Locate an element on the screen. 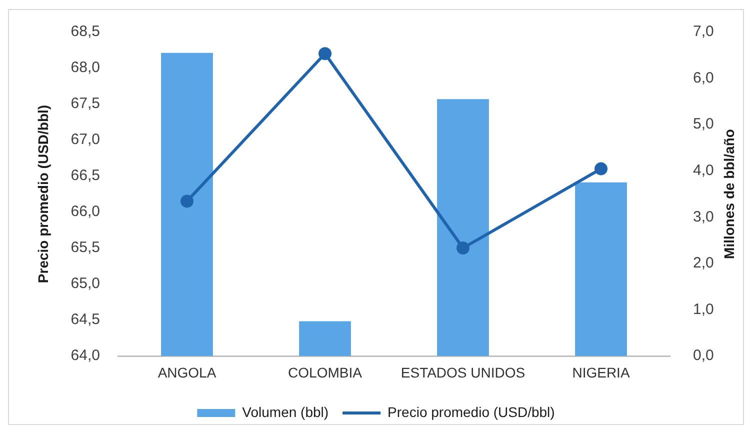 Image resolution: width=752 pixels, height=436 pixels. y2-tick-label: 5,0 is located at coordinates (703, 124).